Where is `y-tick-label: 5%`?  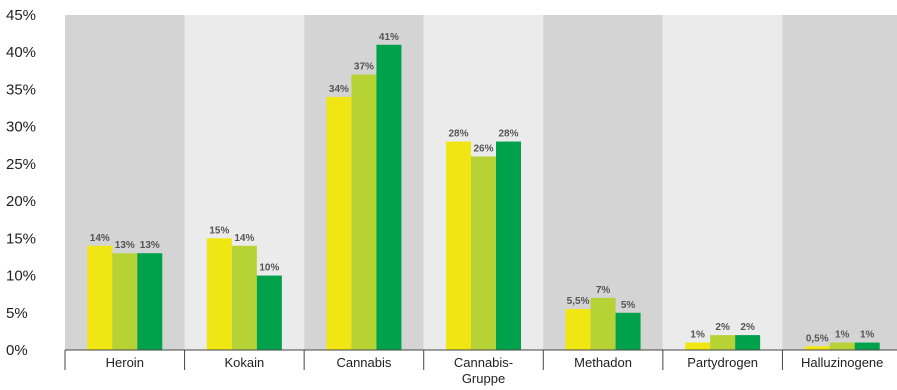
y-tick-label: 5% is located at coordinates (17, 313).